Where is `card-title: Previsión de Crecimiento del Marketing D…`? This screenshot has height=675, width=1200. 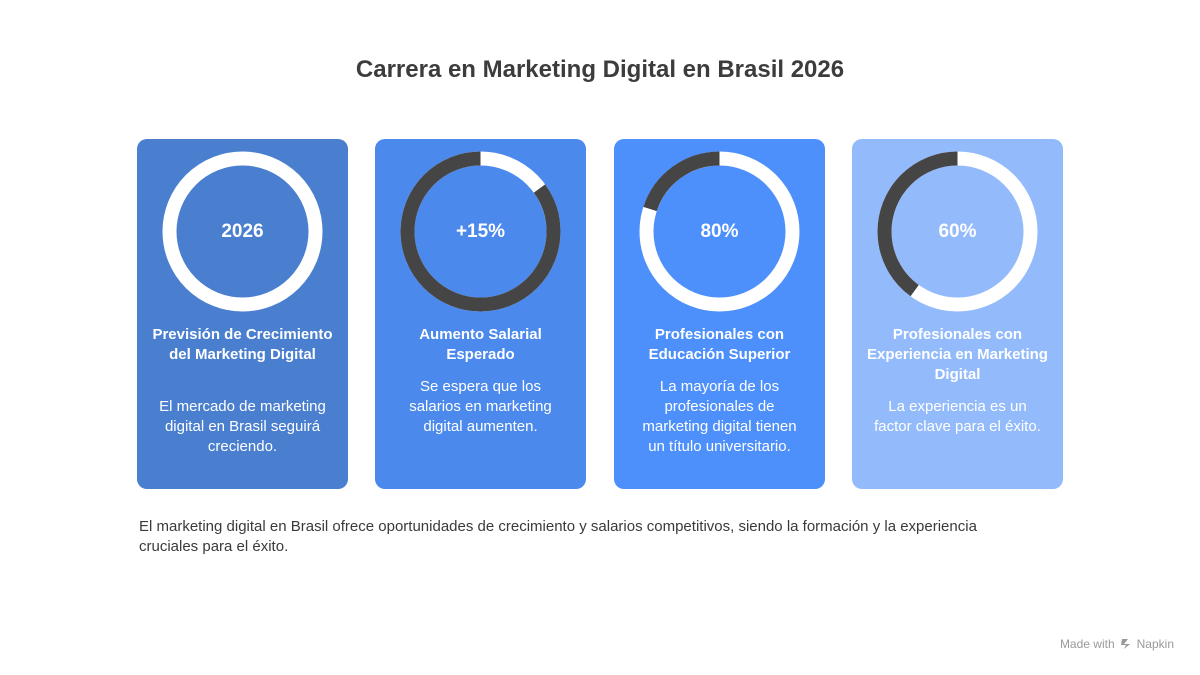
card-title: Previsión de Crecimiento del Marketing D… is located at coordinates (242, 344).